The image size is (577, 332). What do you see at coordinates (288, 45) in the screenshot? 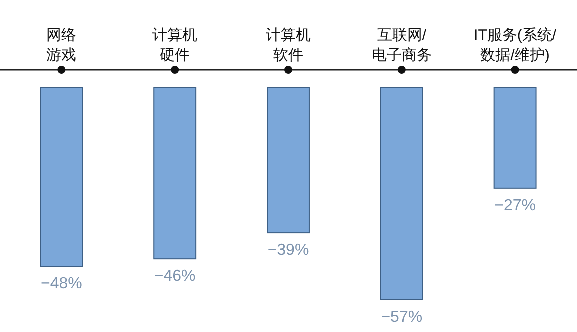
I see `x-tick-label: 计算机软件` at bounding box center [288, 45].